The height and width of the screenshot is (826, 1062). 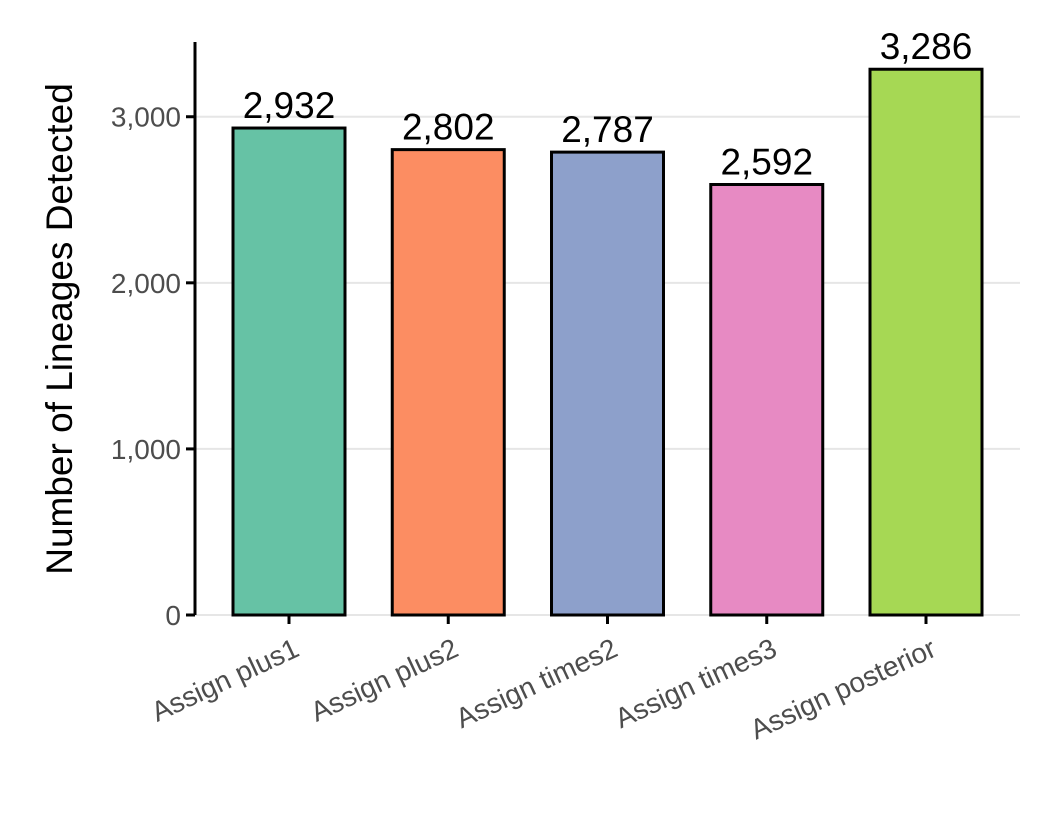 I want to click on value-label: 3,286, so click(x=926, y=46).